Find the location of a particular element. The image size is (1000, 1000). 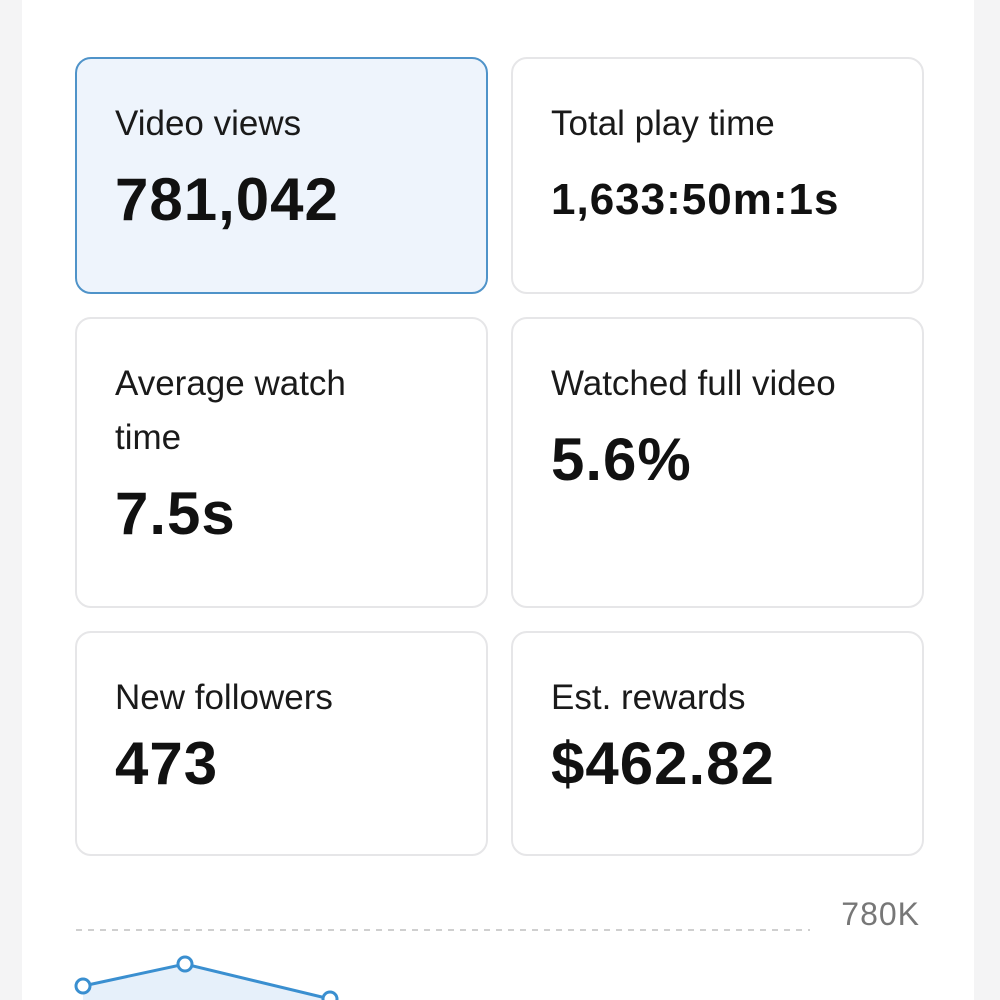

metric-value: 7.5s is located at coordinates (175, 513).